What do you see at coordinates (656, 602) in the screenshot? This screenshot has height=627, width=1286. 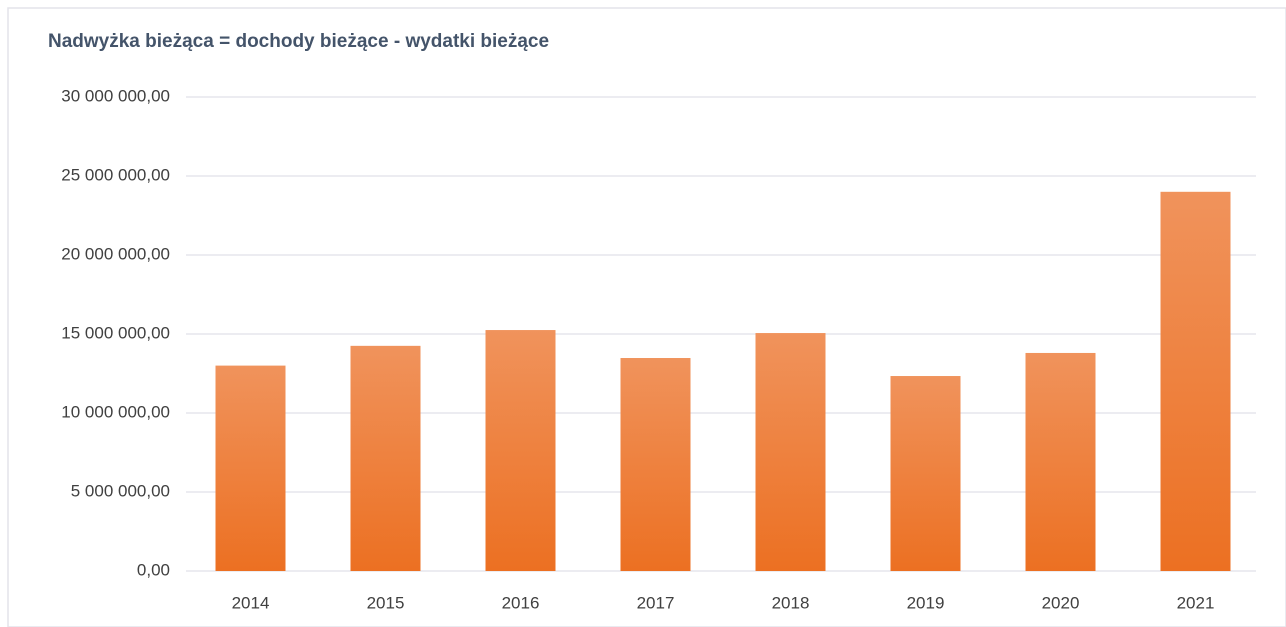 I see `x-tick-label: 2017` at bounding box center [656, 602].